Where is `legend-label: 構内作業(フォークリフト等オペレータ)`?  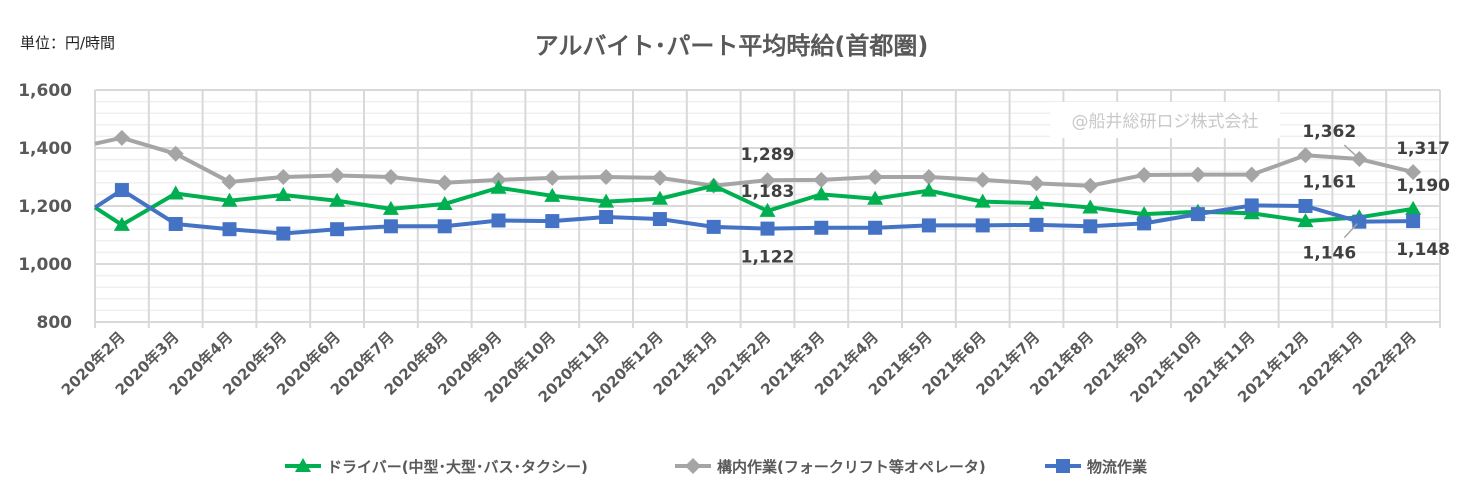 legend-label: 構内作業(フォークリフト等オペレータ) is located at coordinates (851, 467).